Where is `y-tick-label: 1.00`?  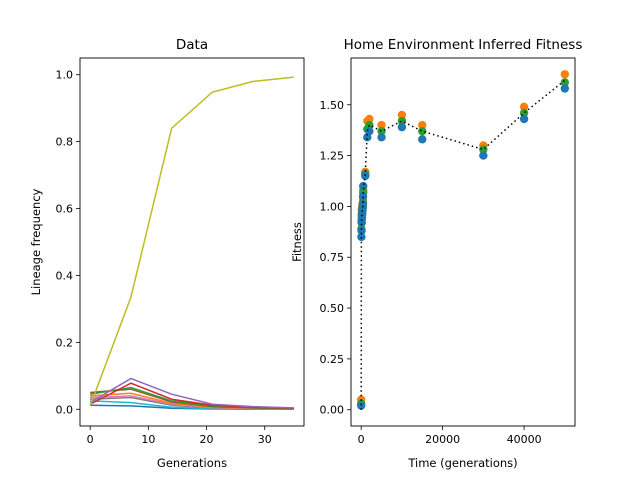
y-tick-label: 1.00 is located at coordinates (332, 206).